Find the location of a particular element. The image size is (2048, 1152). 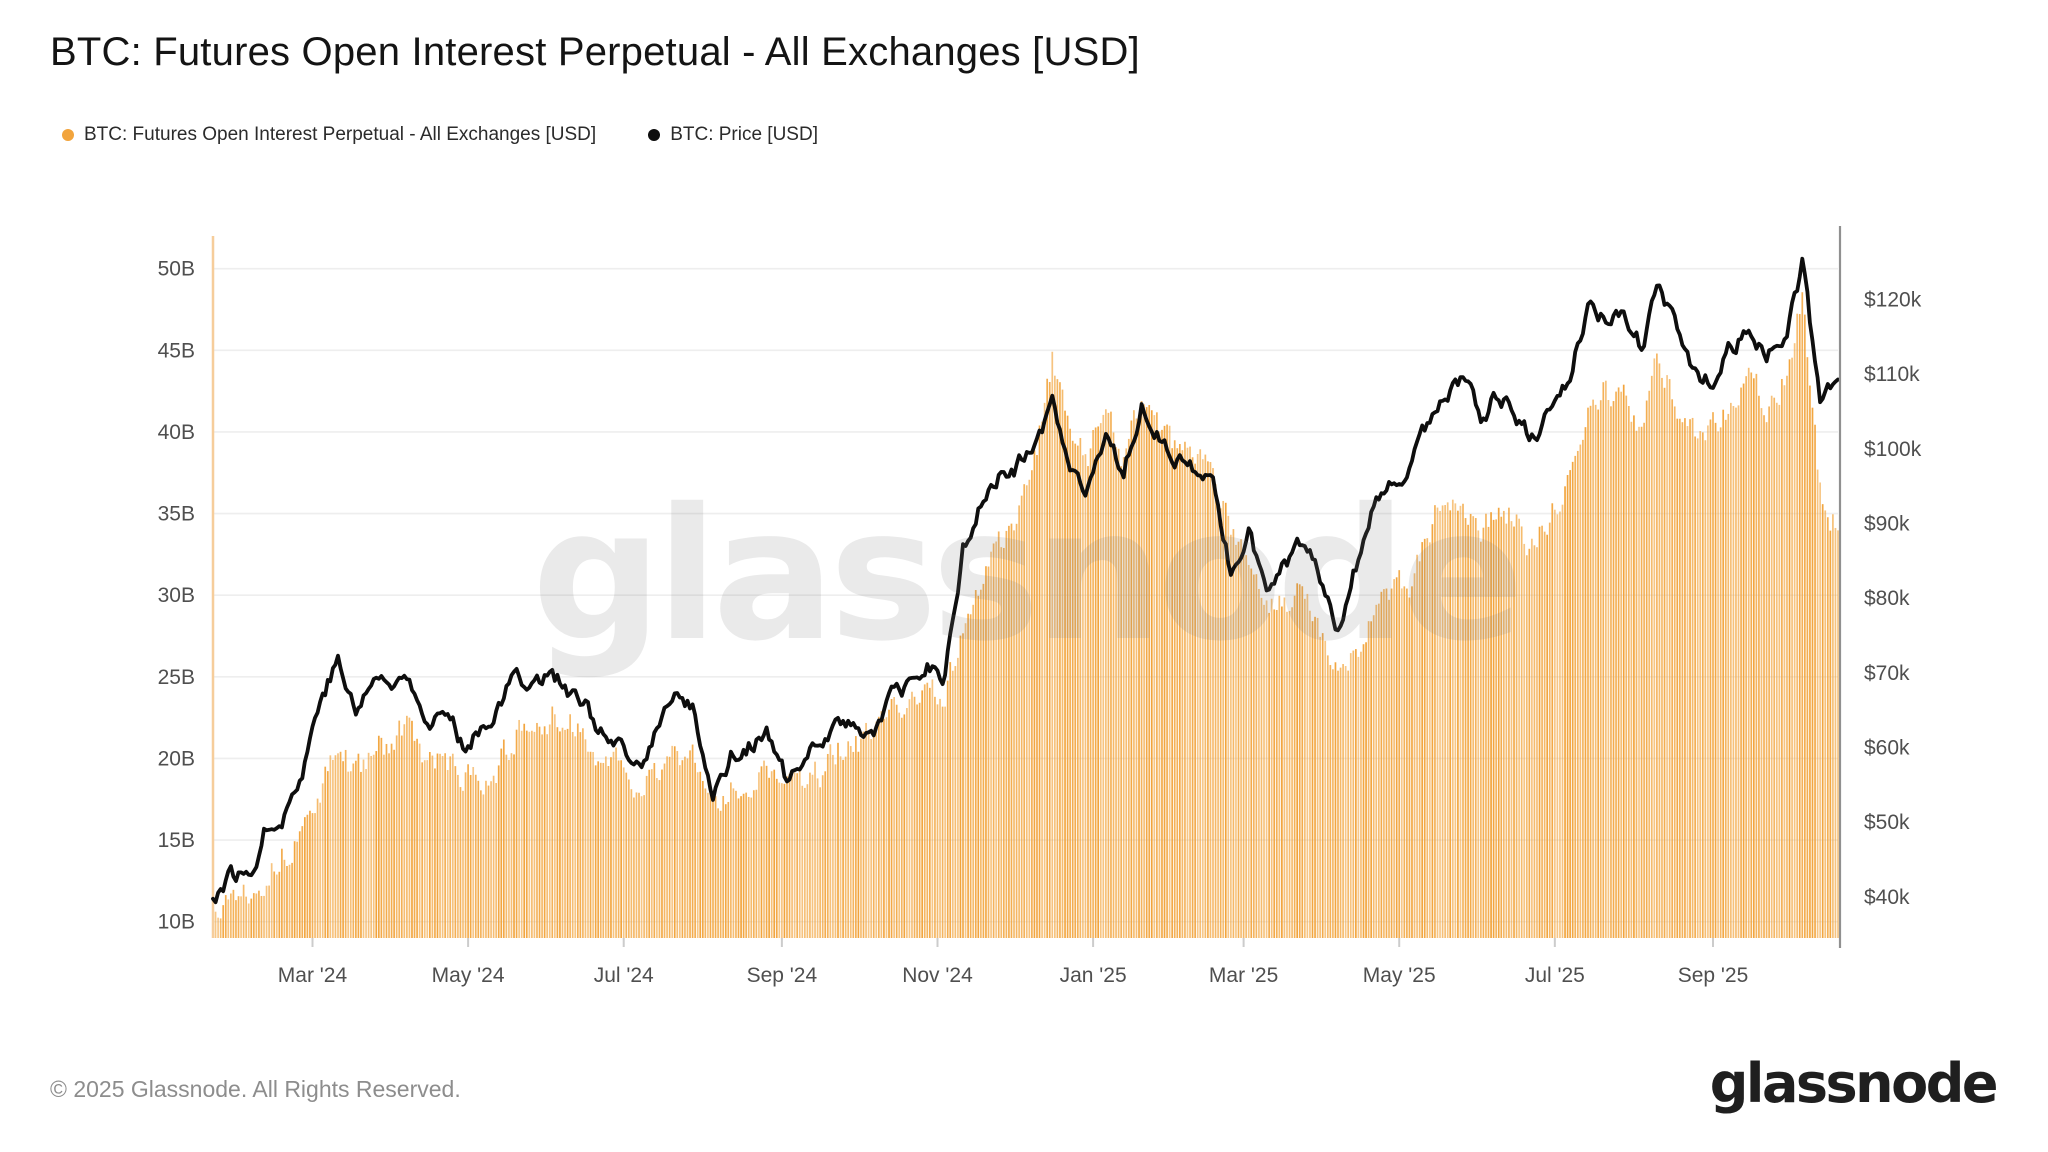

left-axis-tick: 45B is located at coordinates (176, 350).